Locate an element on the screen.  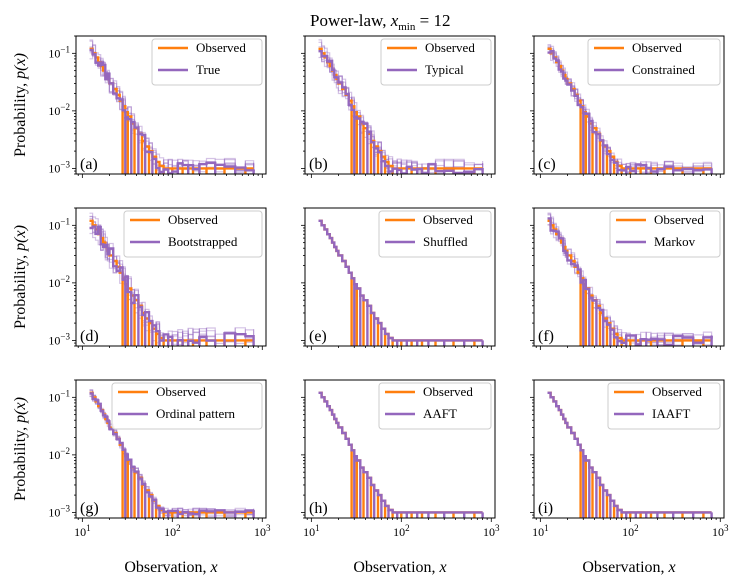
panel-b: (b) Observed Typical is located at coordinates (398, 106).